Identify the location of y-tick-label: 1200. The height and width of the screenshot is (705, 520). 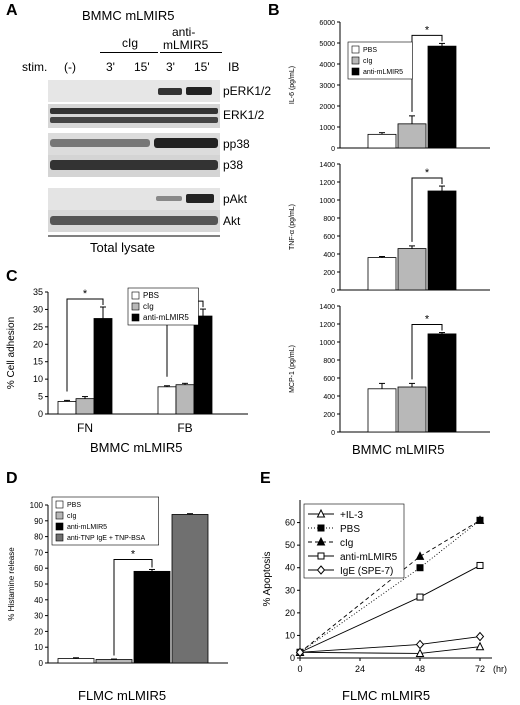
(327, 183).